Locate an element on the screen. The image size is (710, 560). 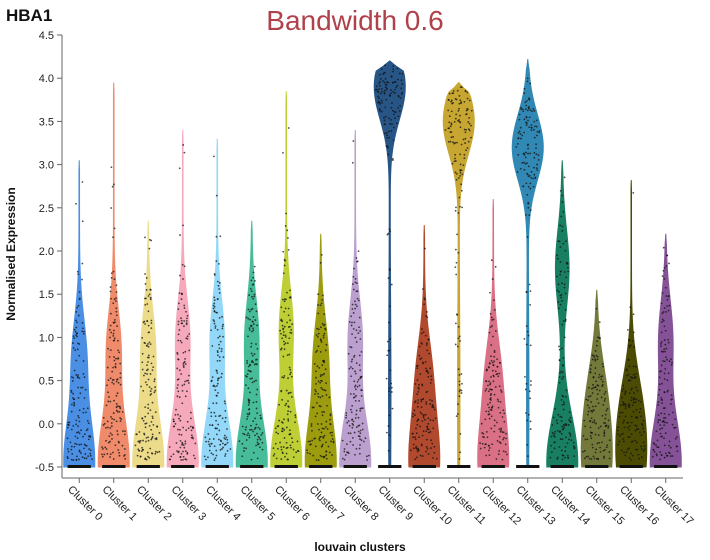
violin-group is located at coordinates (79, 314).